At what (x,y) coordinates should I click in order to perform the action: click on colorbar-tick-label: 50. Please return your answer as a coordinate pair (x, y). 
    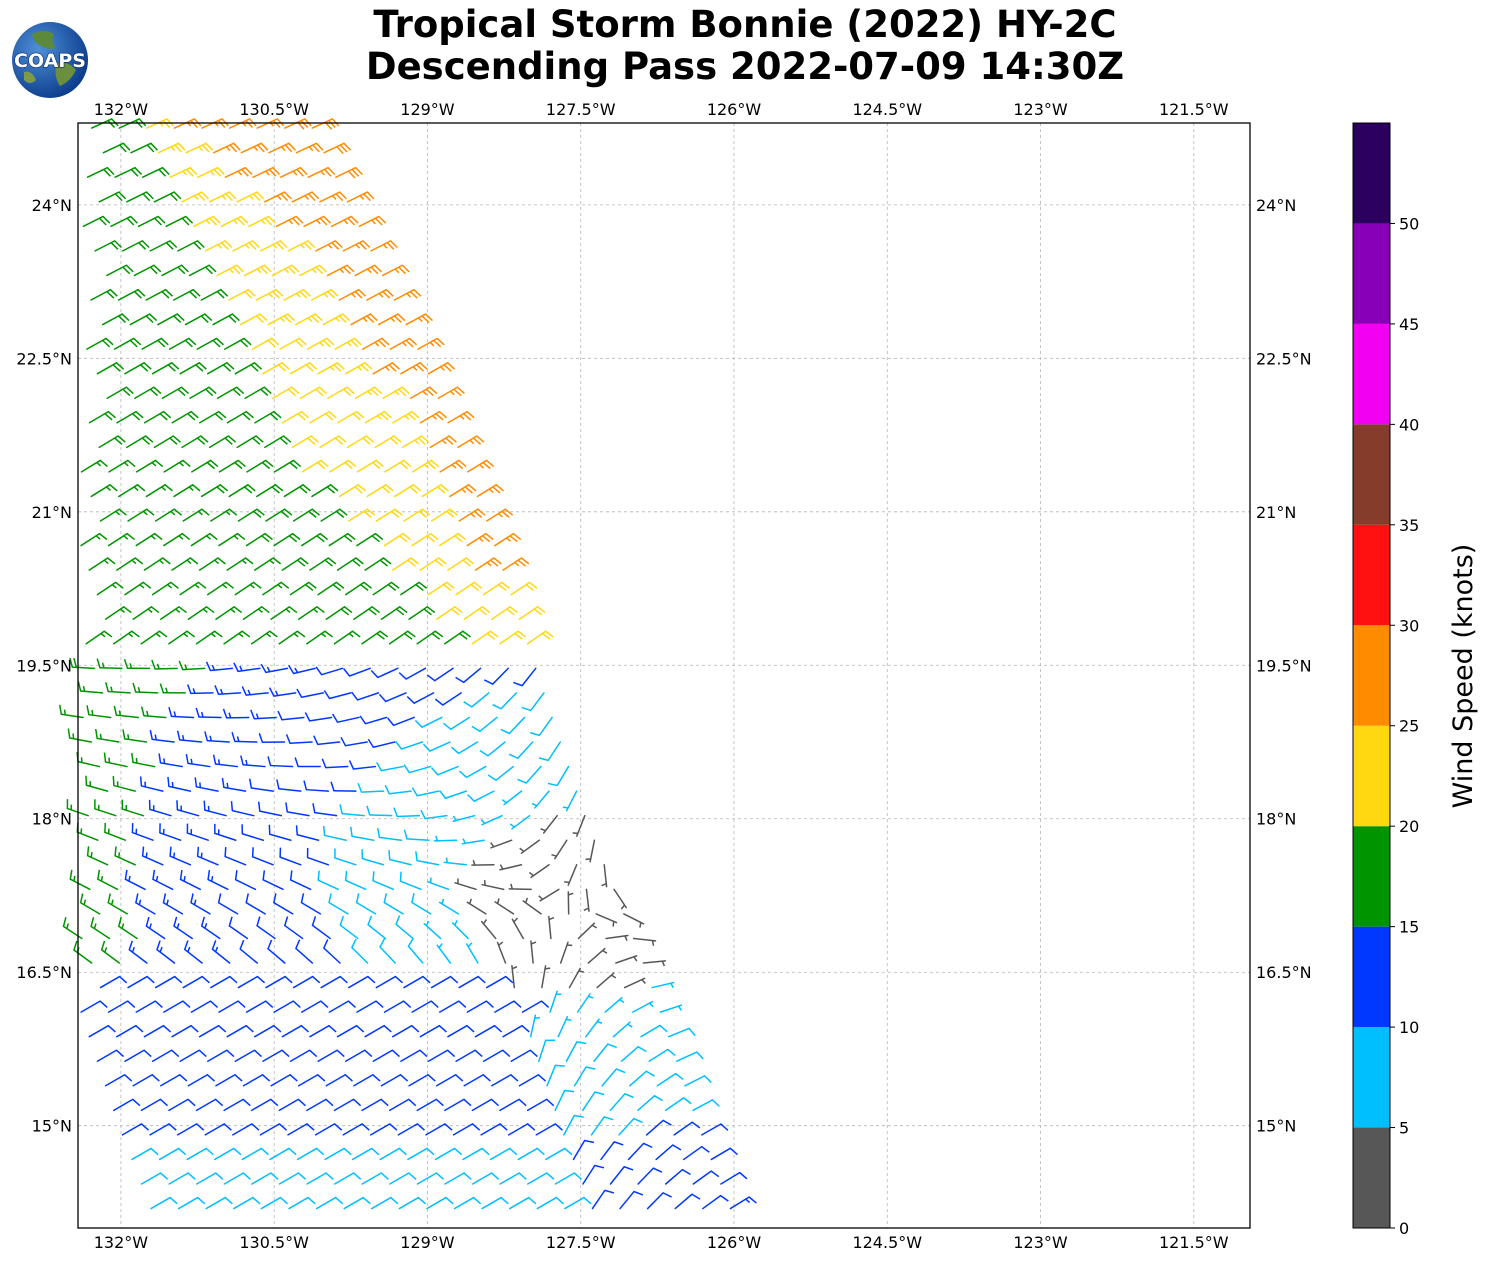
    Looking at the image, I should click on (1409, 223).